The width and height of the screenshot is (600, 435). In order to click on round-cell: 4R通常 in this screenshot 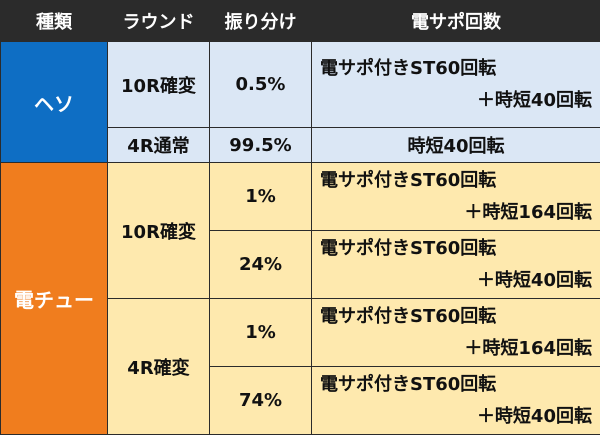, I will do `click(159, 145)`.